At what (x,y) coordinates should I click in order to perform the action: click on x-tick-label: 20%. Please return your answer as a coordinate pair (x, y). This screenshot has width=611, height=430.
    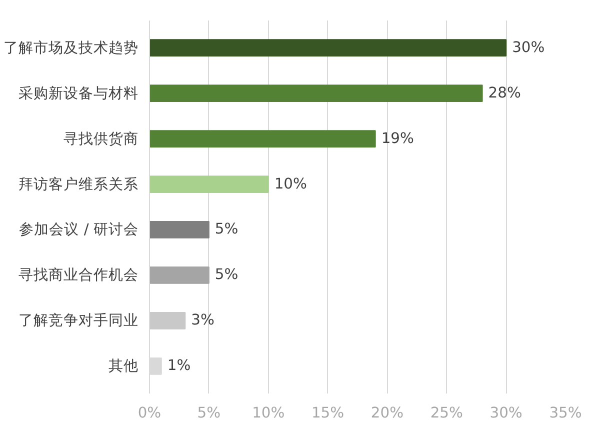
    Looking at the image, I should click on (387, 413).